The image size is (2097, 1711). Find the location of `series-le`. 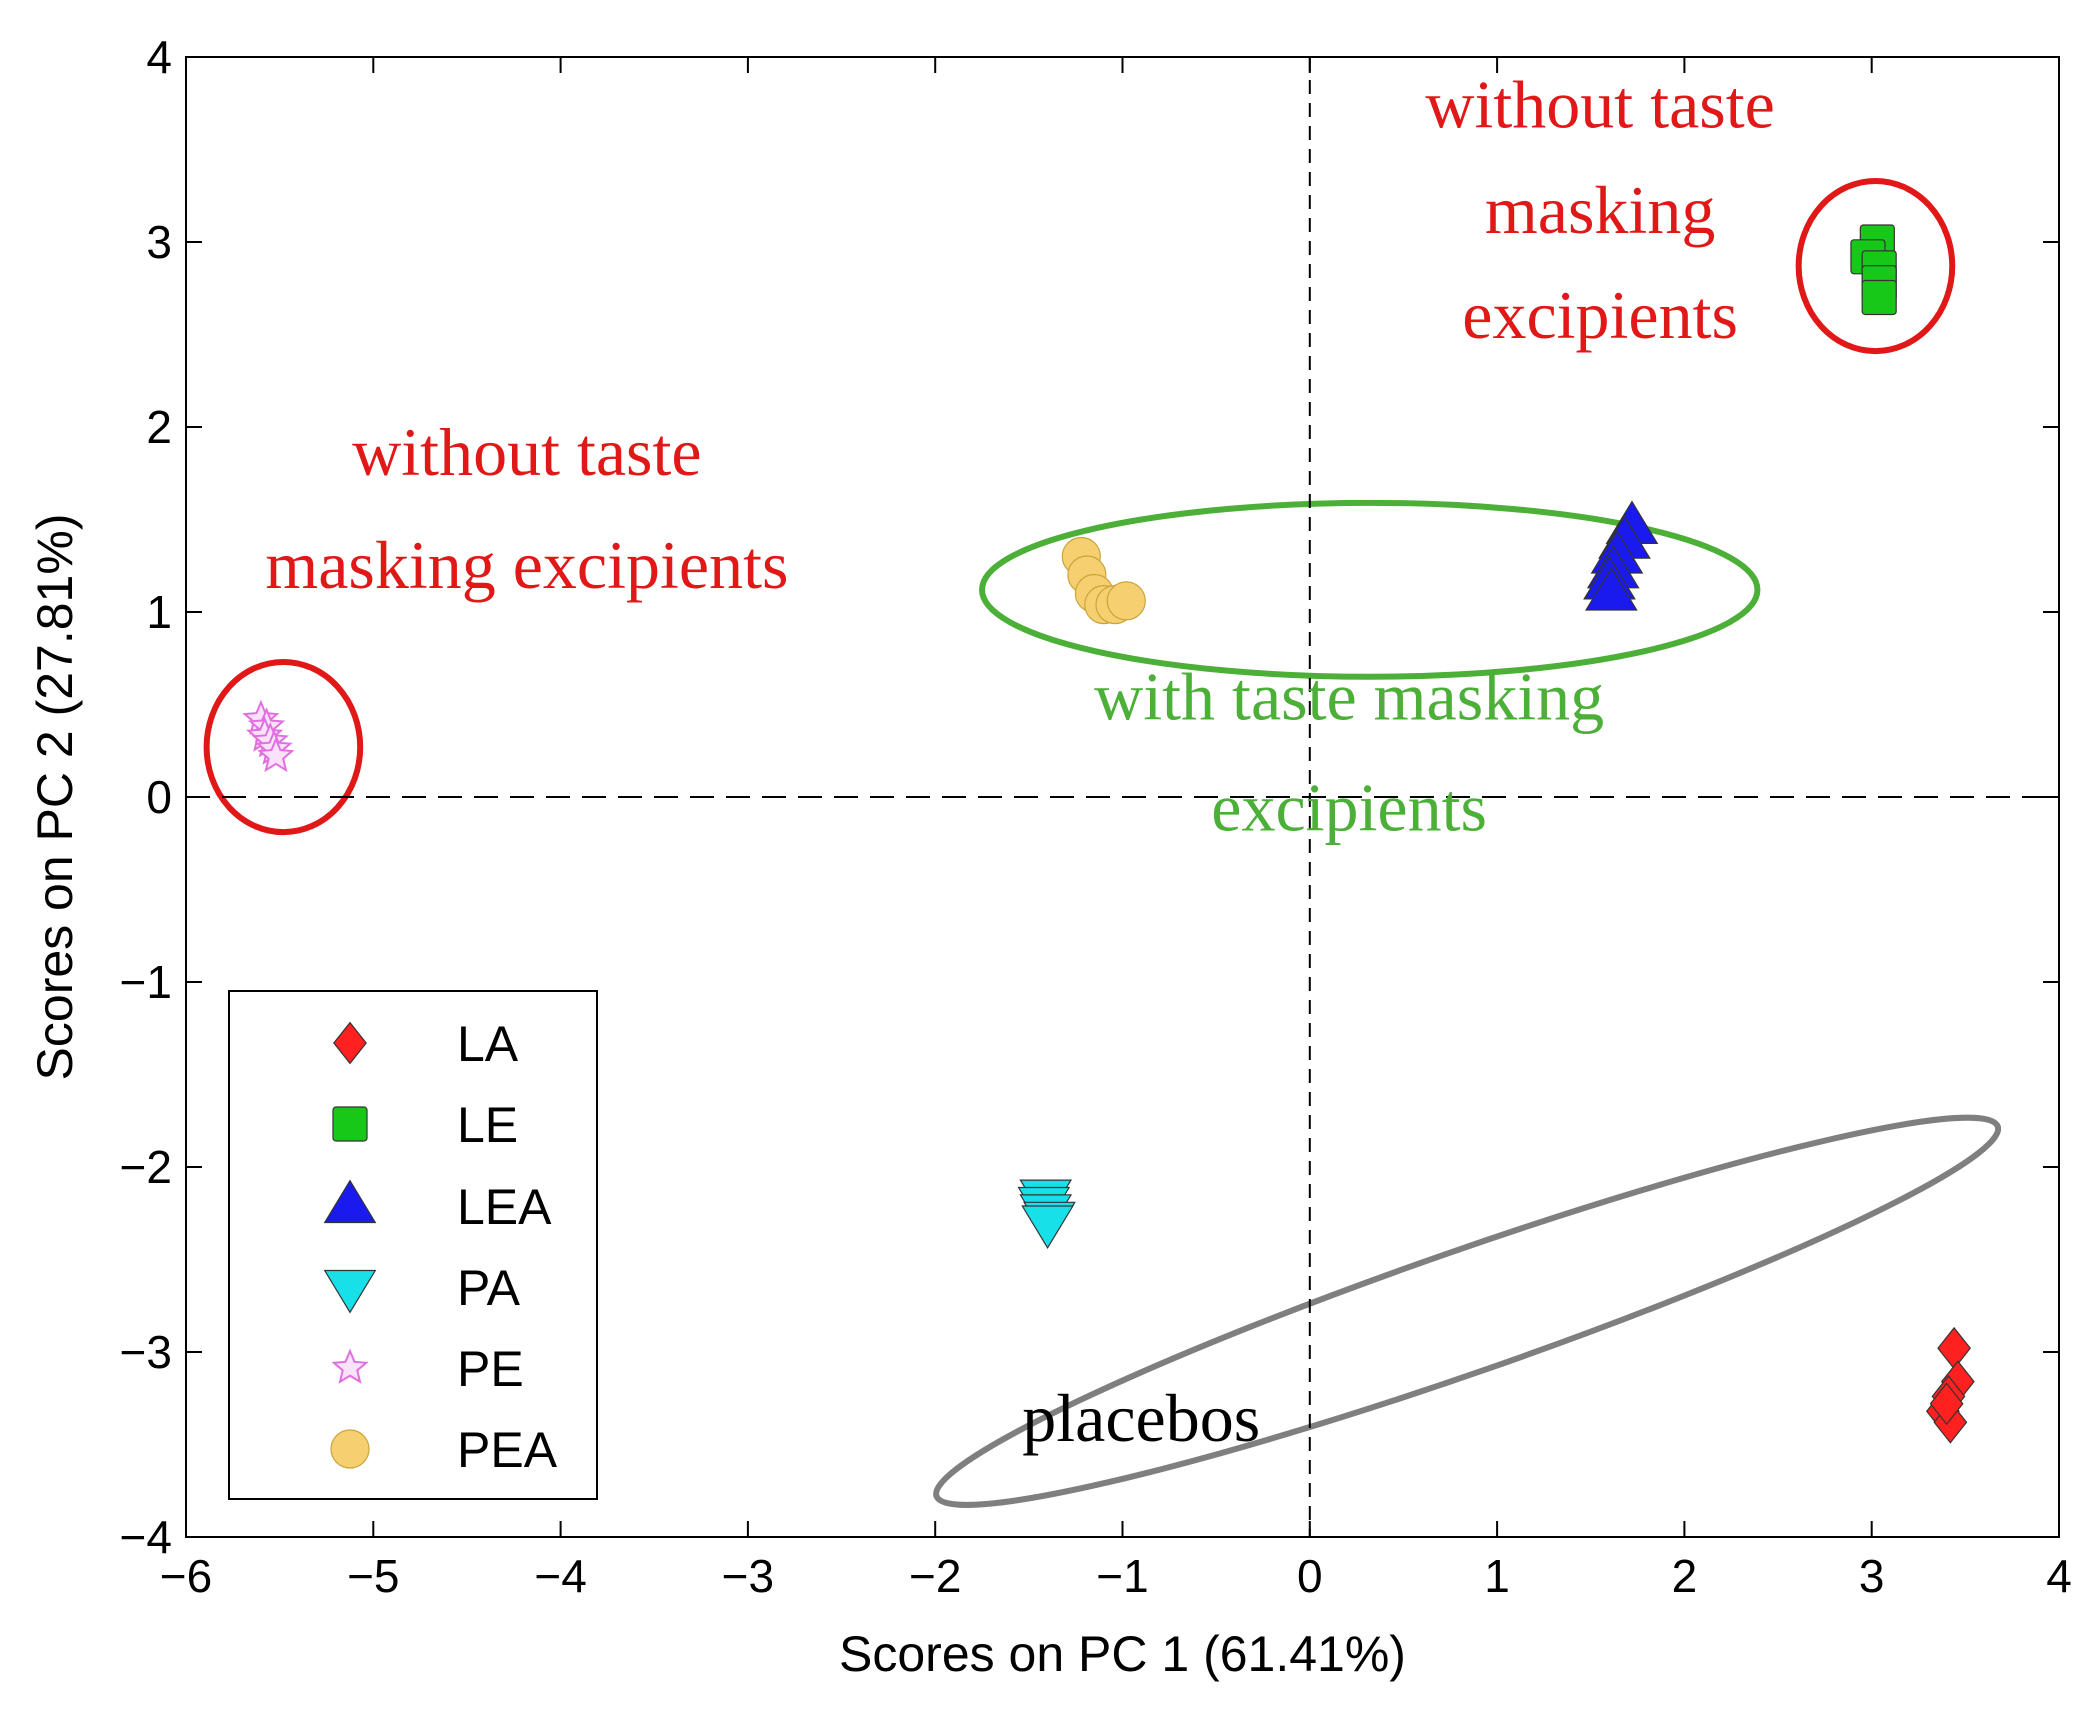

series-le is located at coordinates (1873, 270).